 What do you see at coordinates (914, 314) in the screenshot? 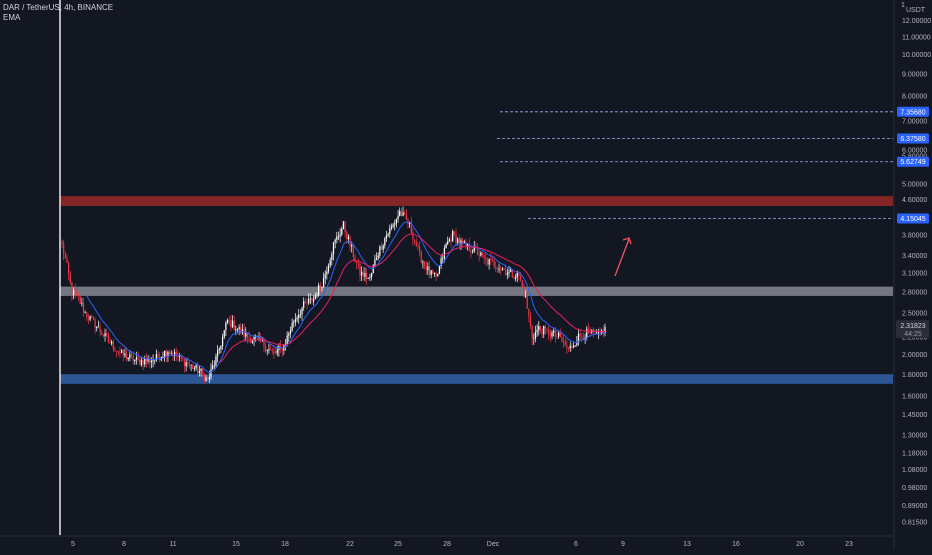
I see `price-tick-label: 2.50000` at bounding box center [914, 314].